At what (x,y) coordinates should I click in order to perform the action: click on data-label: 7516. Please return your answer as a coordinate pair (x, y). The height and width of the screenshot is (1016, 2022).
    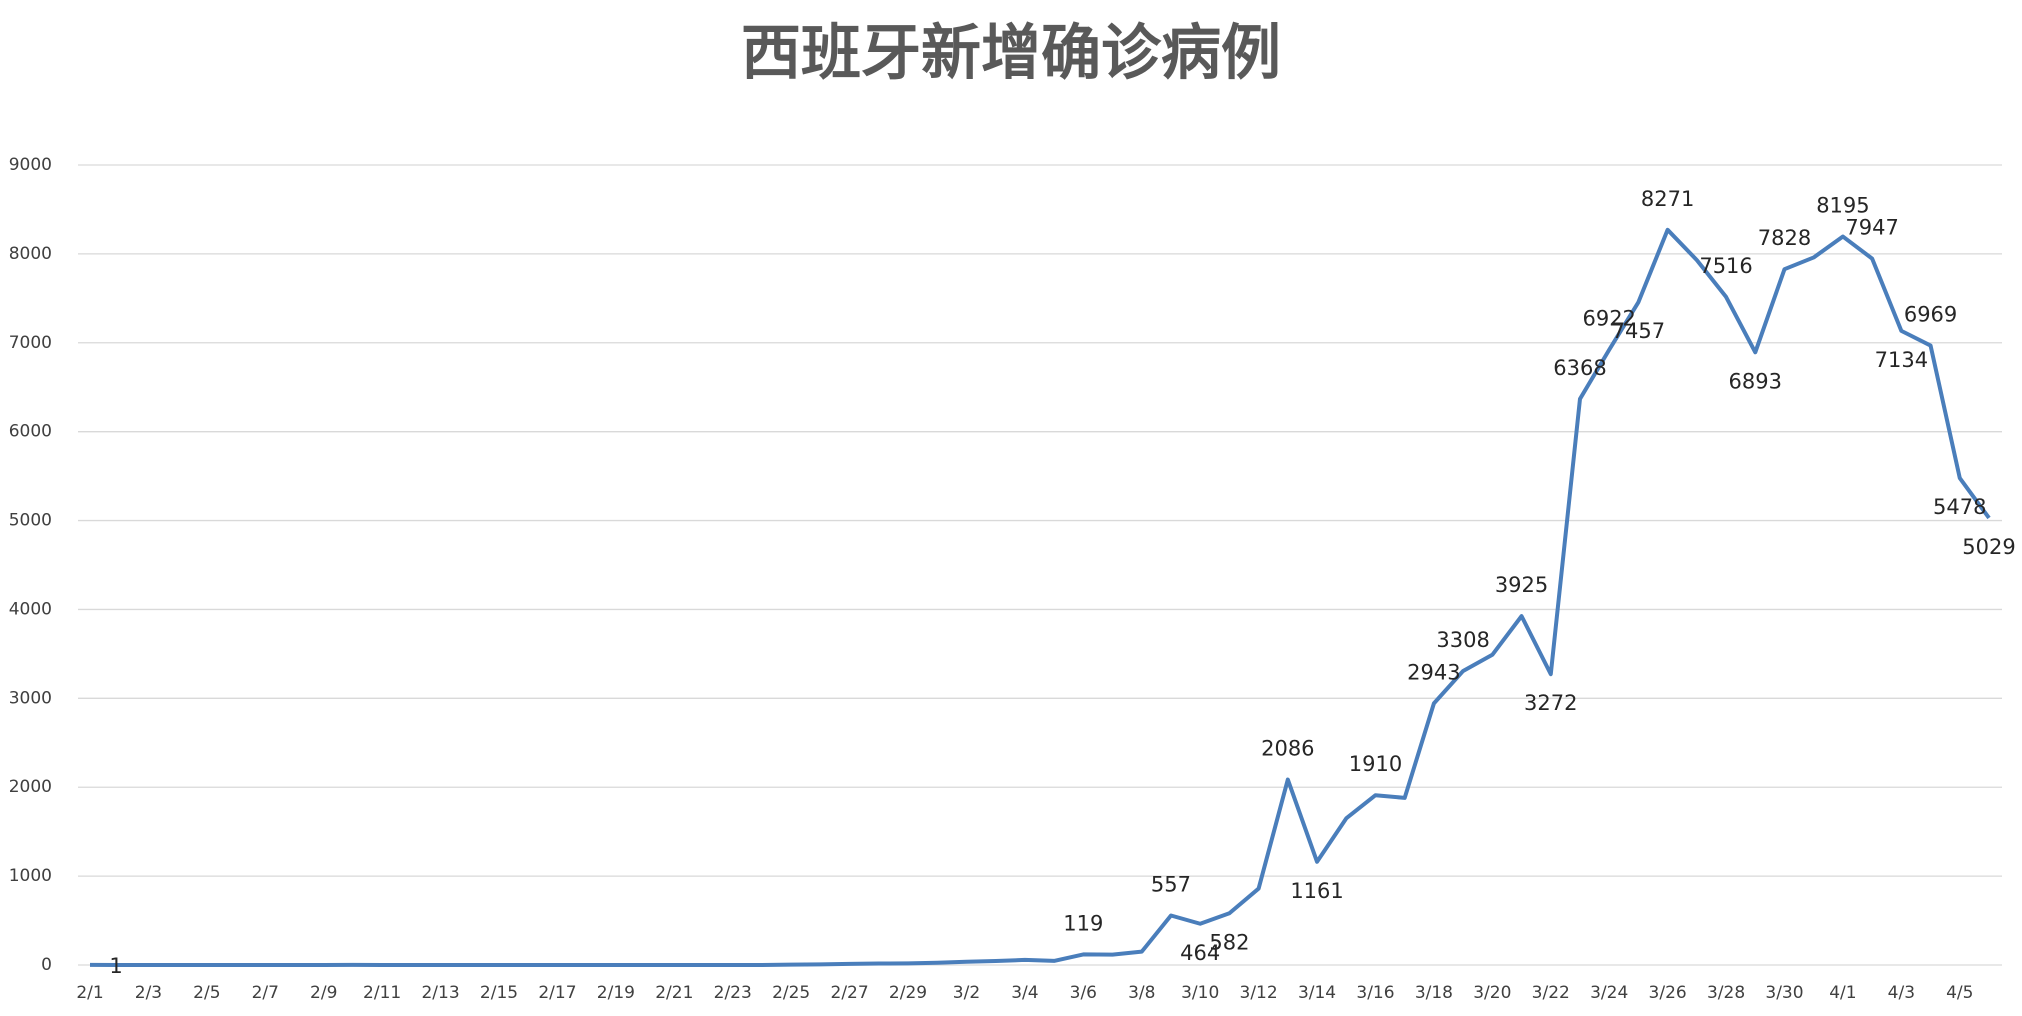
    Looking at the image, I should click on (1725, 266).